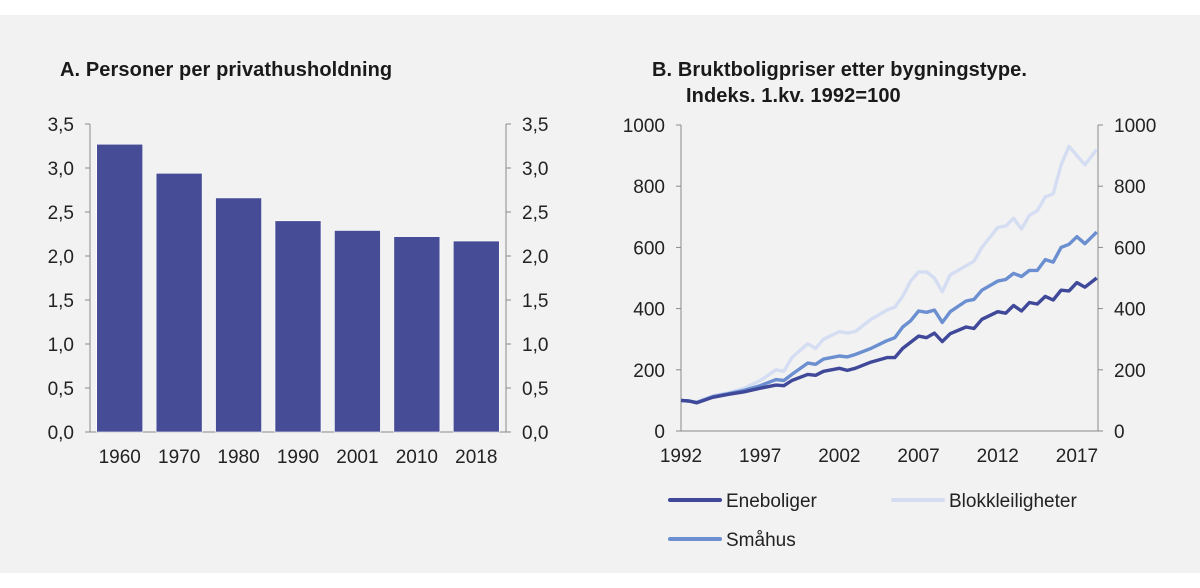 This screenshot has height=588, width=1200. I want to click on y-tick-label-right: 200, so click(1130, 371).